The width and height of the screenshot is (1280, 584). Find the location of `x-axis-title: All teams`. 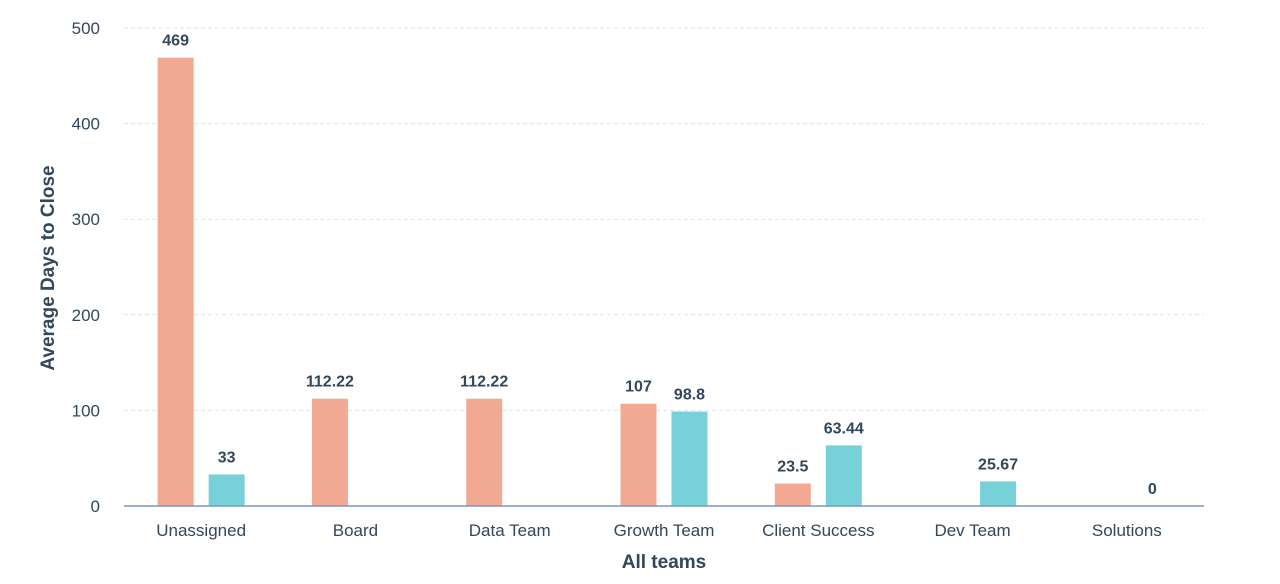

x-axis-title: All teams is located at coordinates (664, 562).